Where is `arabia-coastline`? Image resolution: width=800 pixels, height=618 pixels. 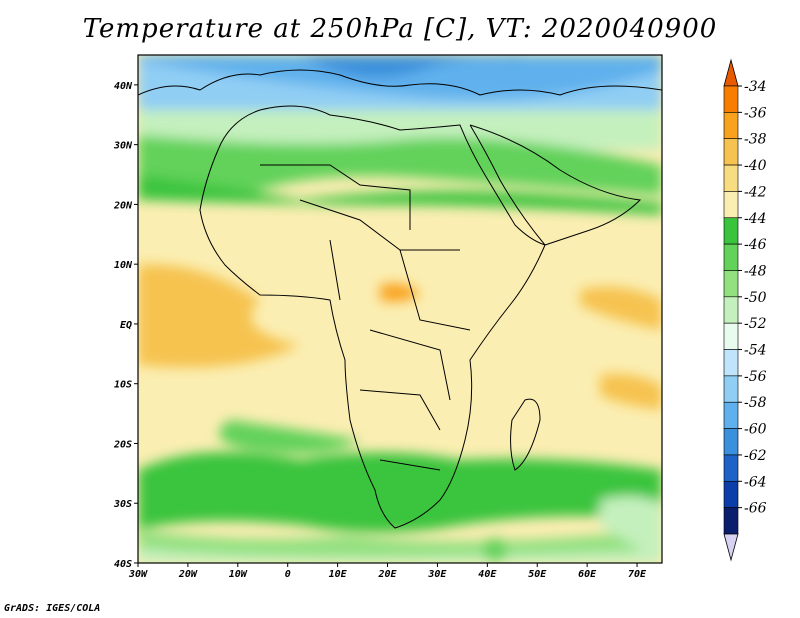
arabia-coastline is located at coordinates (555, 185).